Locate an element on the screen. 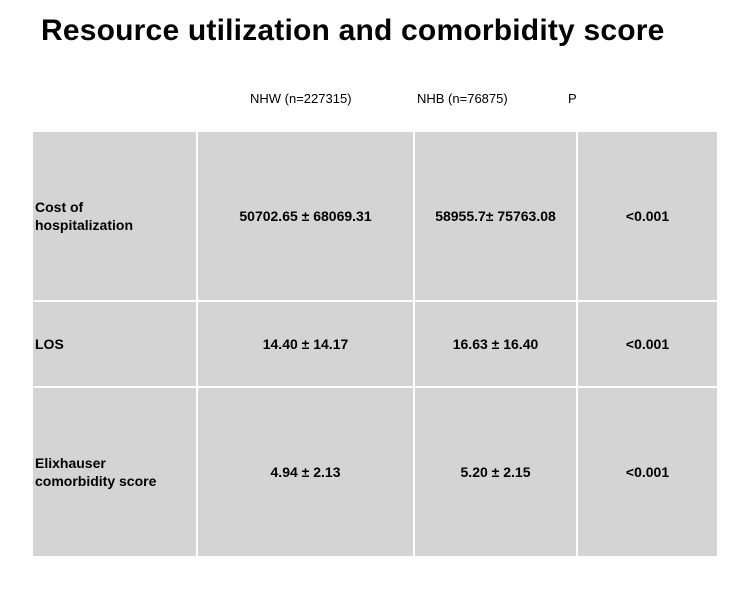 Image resolution: width=742 pixels, height=589 pixels. row-label-line1: Elixhauser is located at coordinates (70, 463).